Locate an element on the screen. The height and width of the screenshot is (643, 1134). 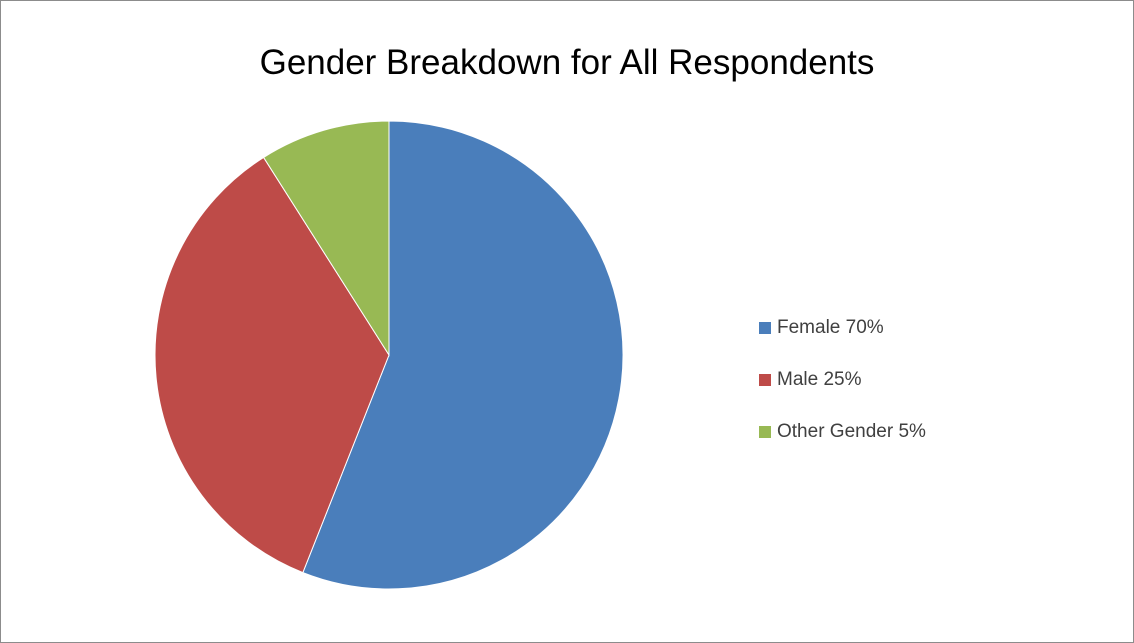
legend-label-male: Male 25% is located at coordinates (819, 379).